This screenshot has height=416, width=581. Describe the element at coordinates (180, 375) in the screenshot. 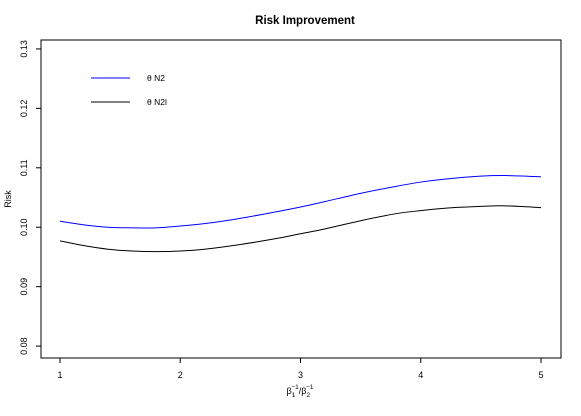

I see `x-tick-label: 2` at that location.